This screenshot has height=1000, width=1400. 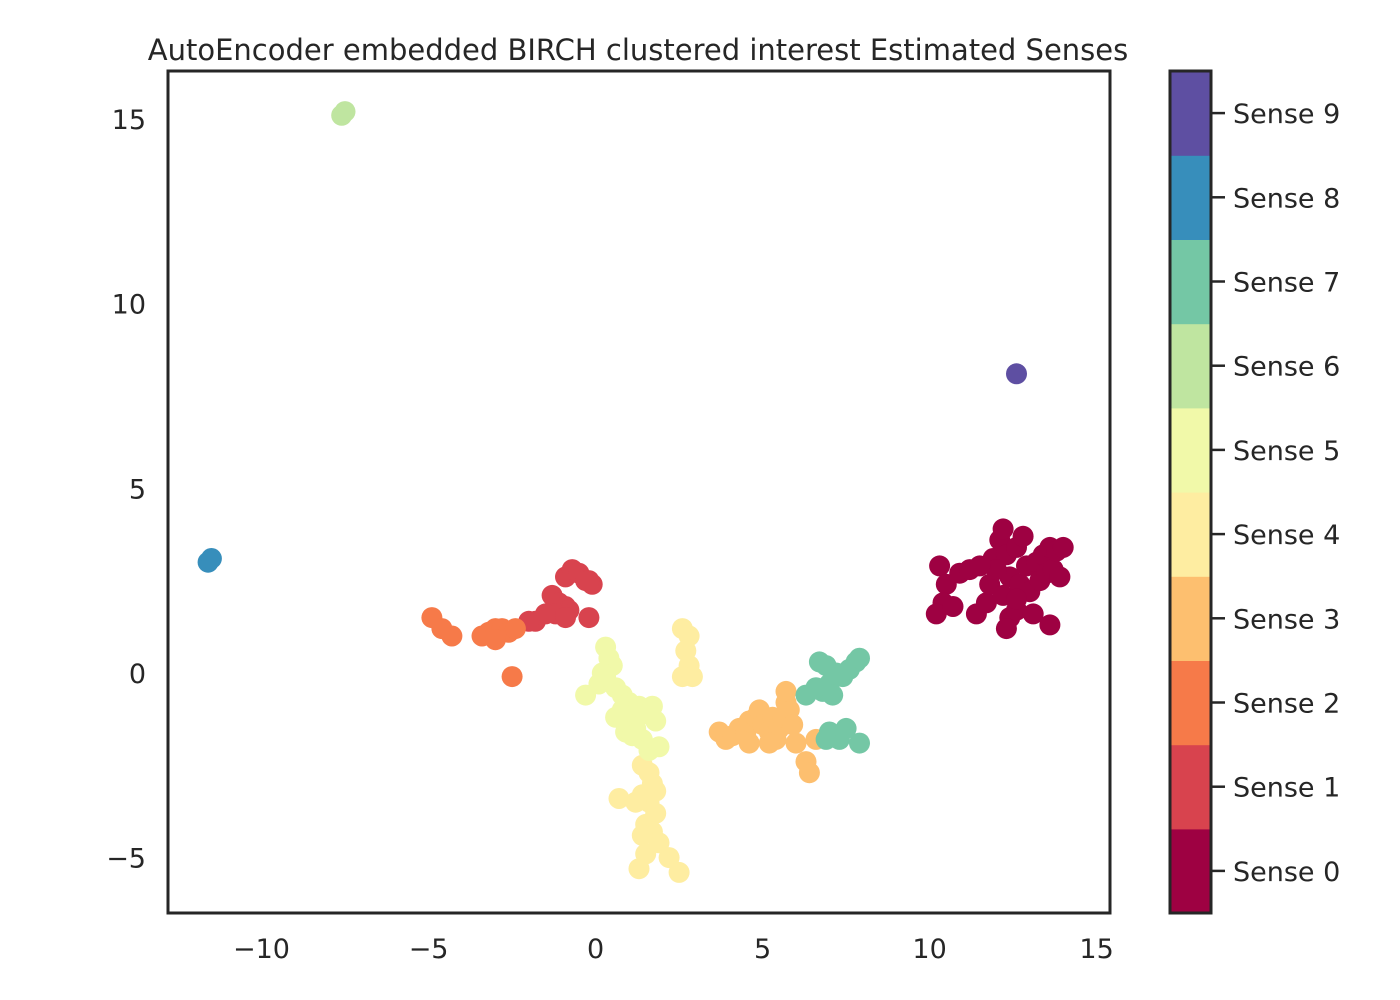 What do you see at coordinates (261, 949) in the screenshot?
I see `x-tick-label: −10` at bounding box center [261, 949].